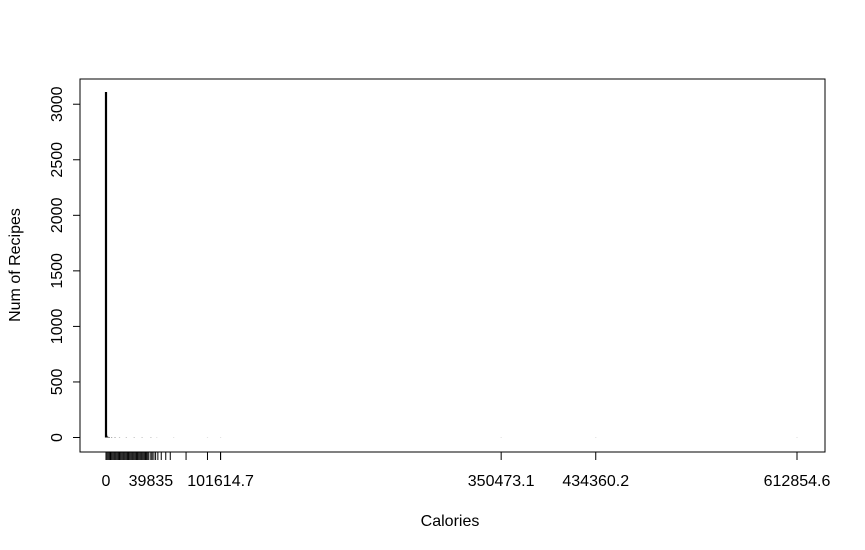 The height and width of the screenshot is (550, 865). Describe the element at coordinates (595, 481) in the screenshot. I see `x-tick-label: 434360.2` at that location.